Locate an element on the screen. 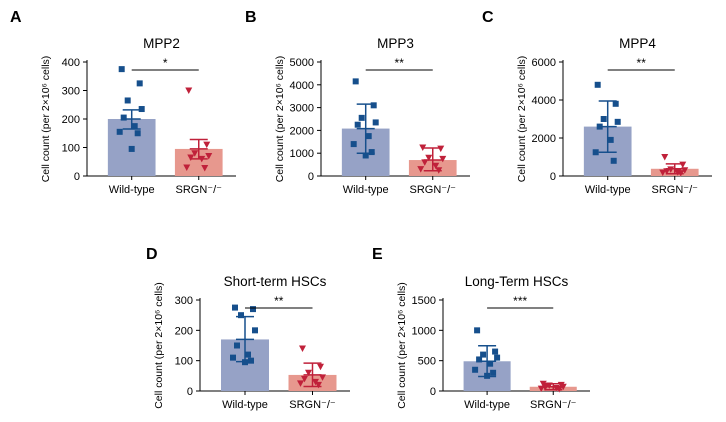 This screenshot has width=726, height=422. y-tick-label: 6000 is located at coordinates (544, 63).